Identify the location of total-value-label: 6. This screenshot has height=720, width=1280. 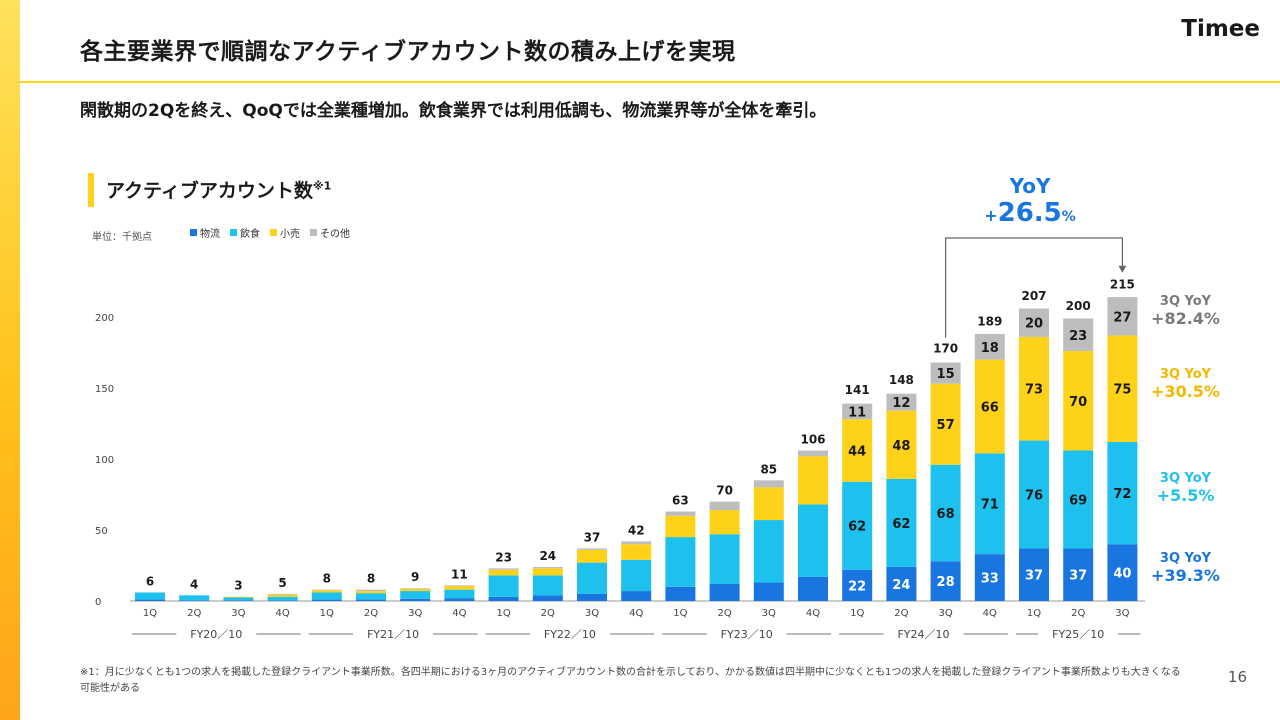
(150, 581).